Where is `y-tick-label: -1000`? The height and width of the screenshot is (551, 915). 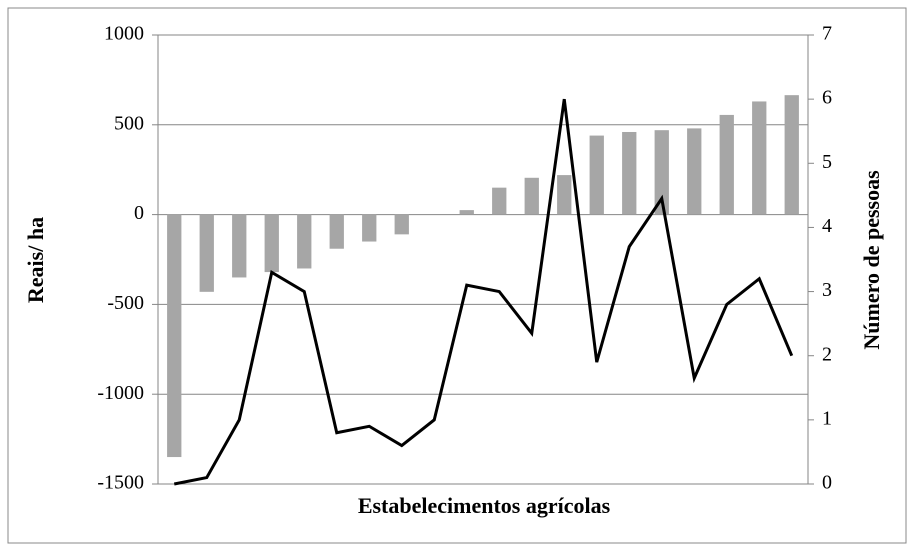
y-tick-label: -1000 is located at coordinates (120, 393).